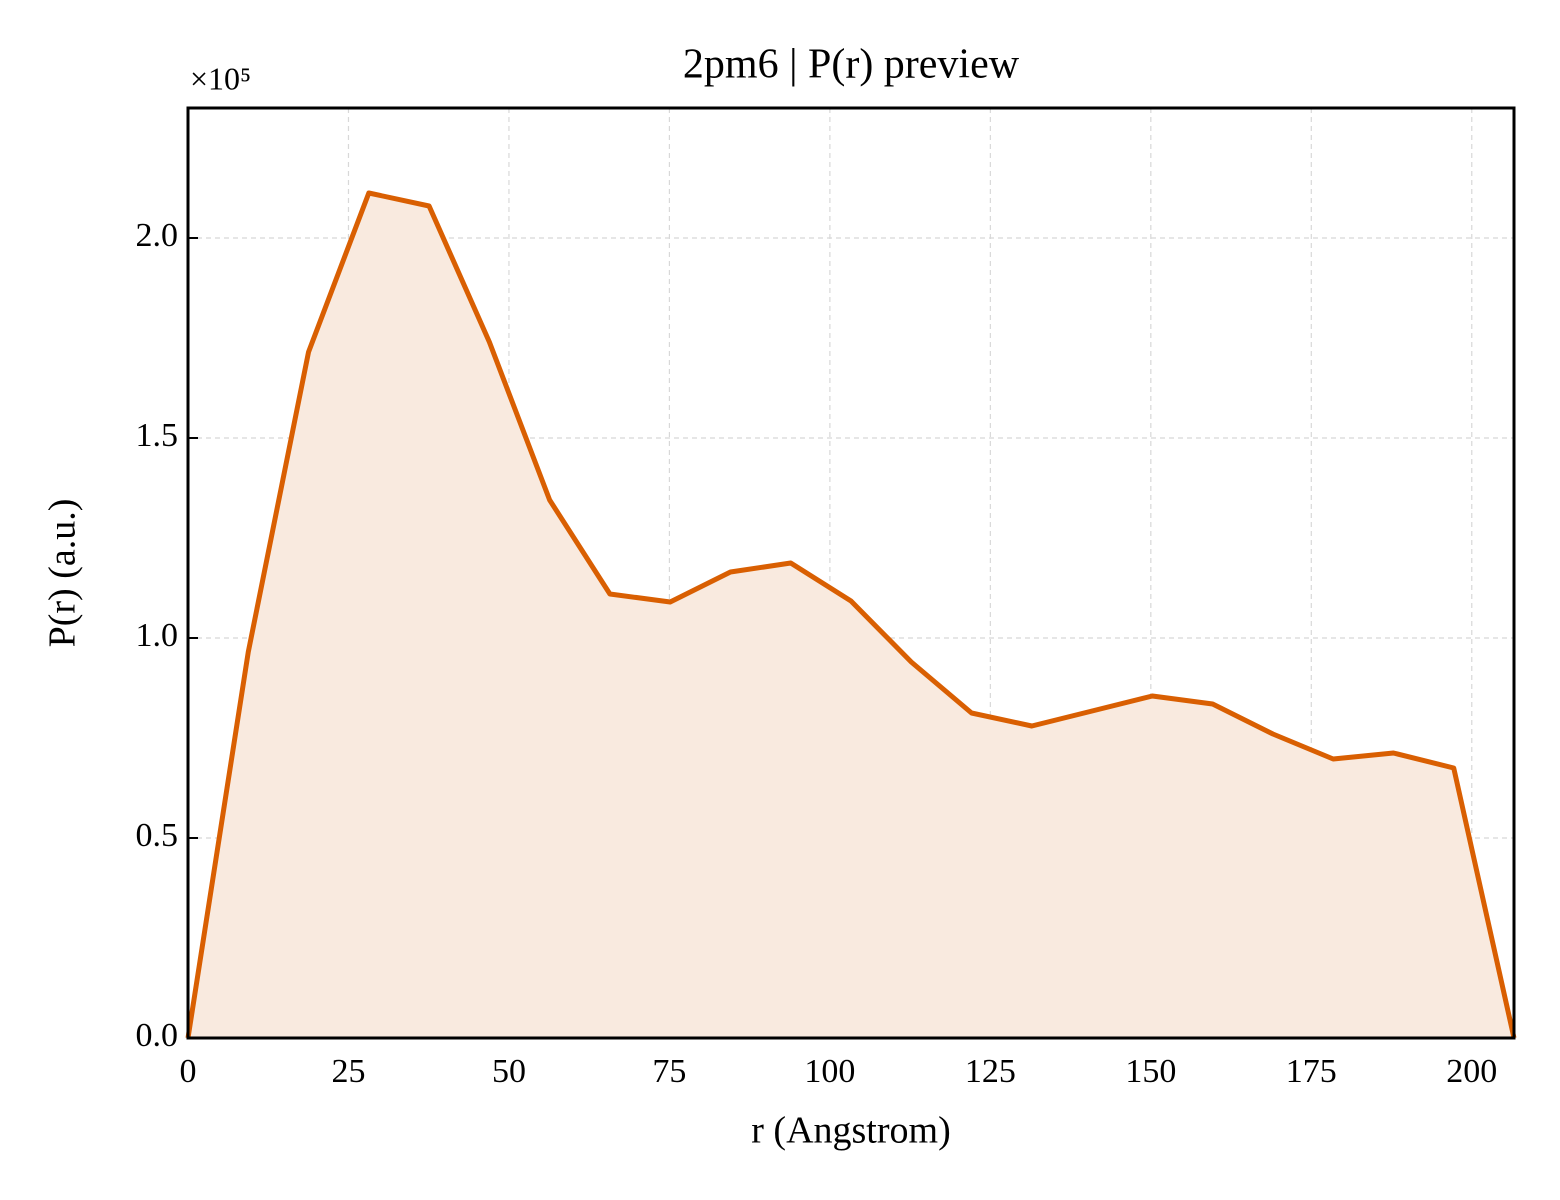 The image size is (1560, 1200). I want to click on x-tick-label: 175, so click(1311, 1071).